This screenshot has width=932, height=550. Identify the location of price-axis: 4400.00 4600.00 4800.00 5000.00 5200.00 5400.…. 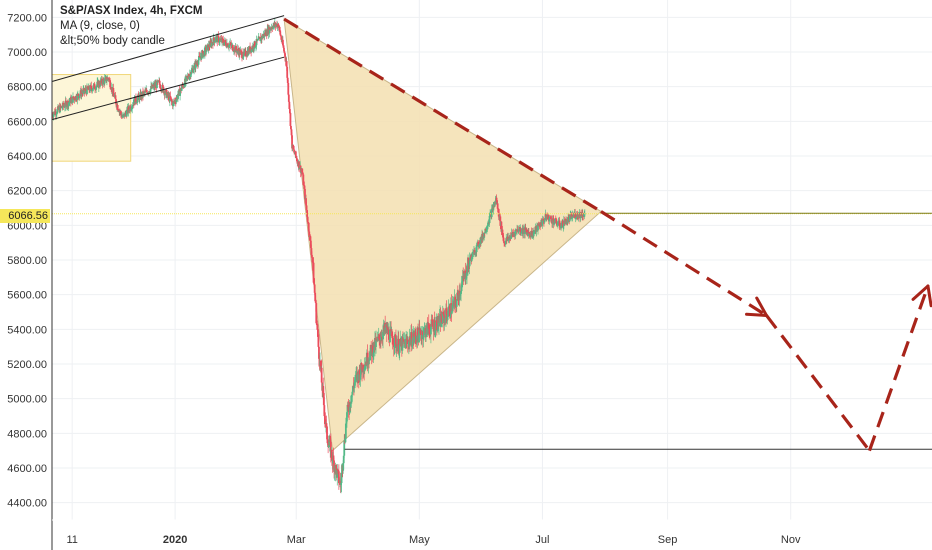
(26, 275).